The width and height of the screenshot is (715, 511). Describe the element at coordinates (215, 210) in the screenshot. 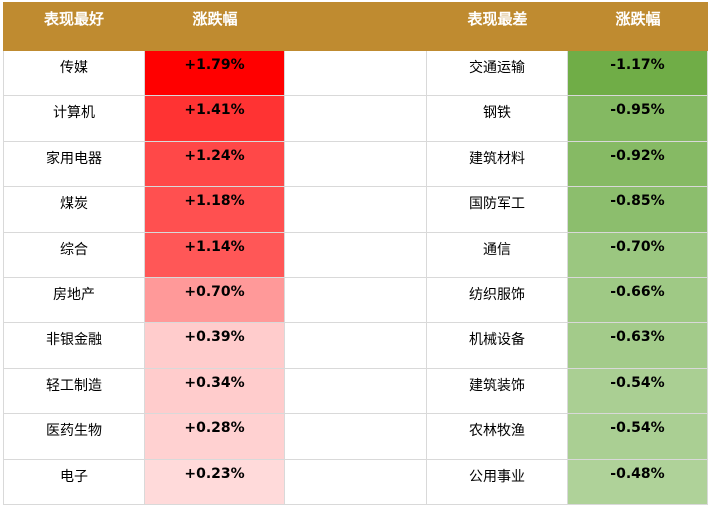

I see `best-change: +1.18%` at that location.